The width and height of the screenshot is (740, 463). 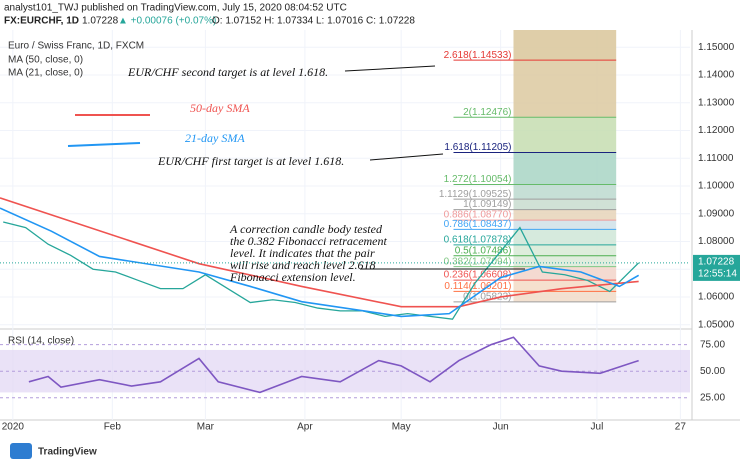 What do you see at coordinates (250, 161) in the screenshot?
I see `annotation: EUR/CHF first target is at level 1.618.` at bounding box center [250, 161].